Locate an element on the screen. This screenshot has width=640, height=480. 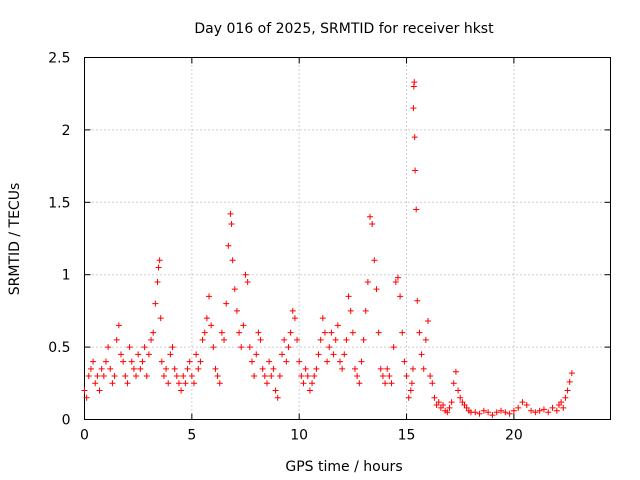
x-tick-label: 0 is located at coordinates (84, 436).